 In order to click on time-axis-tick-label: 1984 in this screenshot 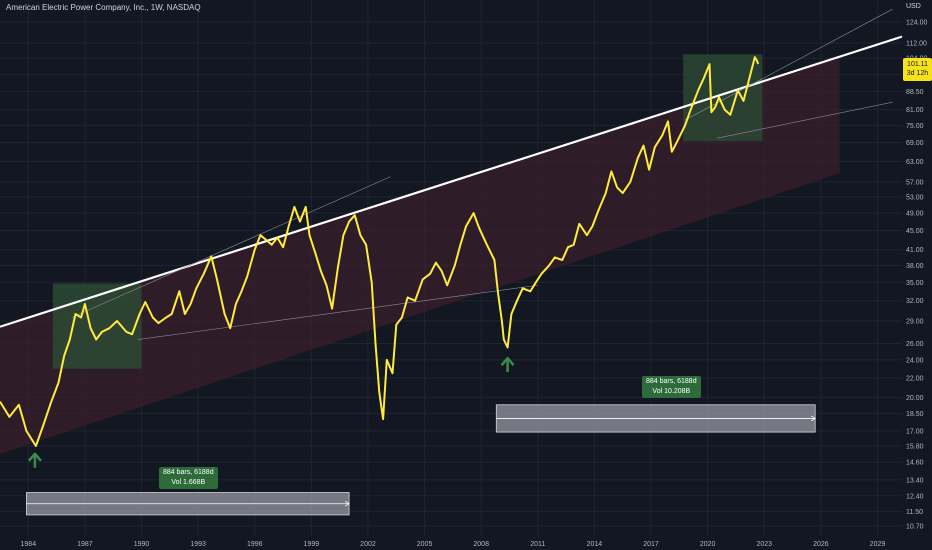, I will do `click(29, 544)`.